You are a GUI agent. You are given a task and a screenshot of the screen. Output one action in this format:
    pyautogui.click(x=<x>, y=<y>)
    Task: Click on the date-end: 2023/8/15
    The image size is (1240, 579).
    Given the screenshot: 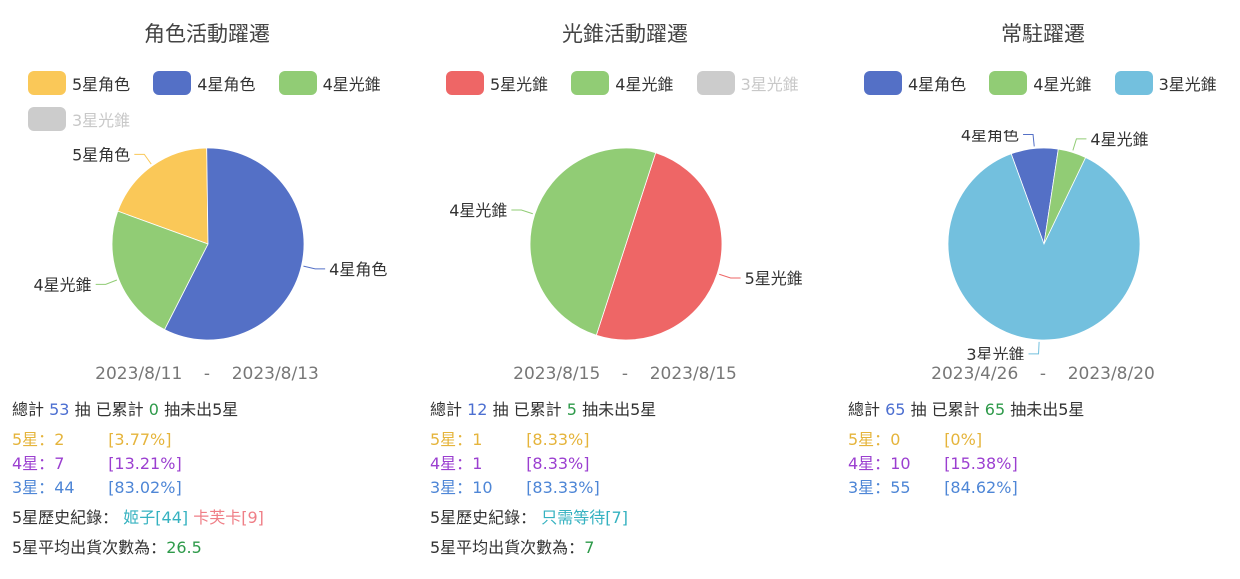 What is the action you would take?
    pyautogui.click(x=693, y=374)
    